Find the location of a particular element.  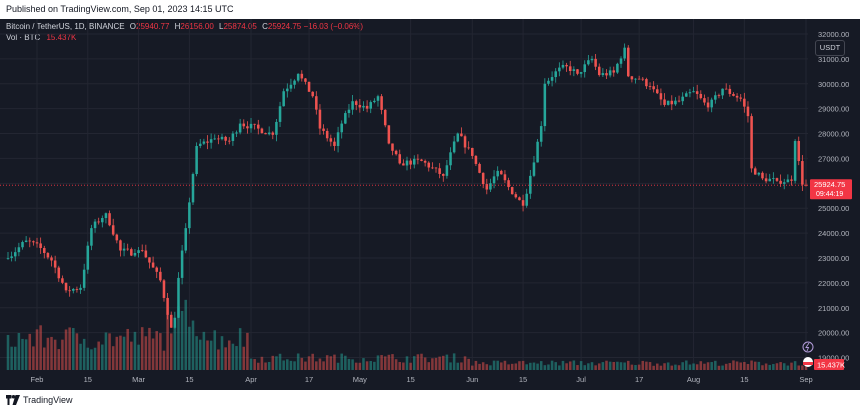

time-tick-label: Mar is located at coordinates (138, 379).